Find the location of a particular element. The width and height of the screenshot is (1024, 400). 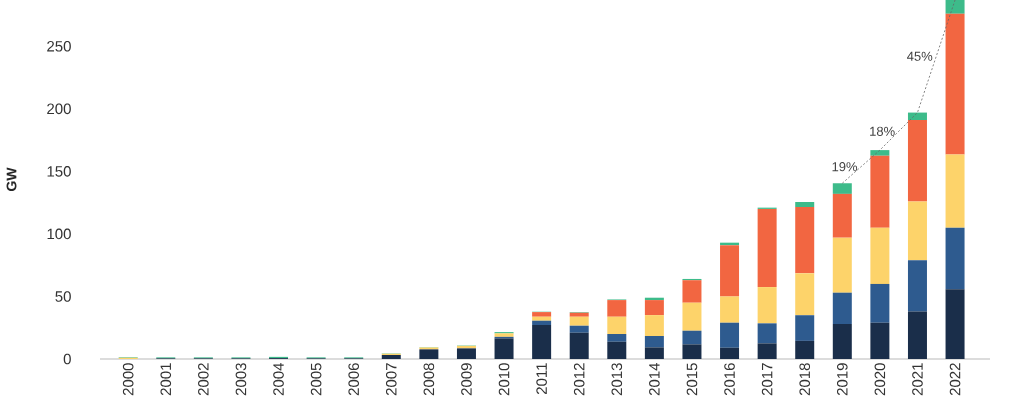

x-tick-label: 2001 is located at coordinates (166, 379).